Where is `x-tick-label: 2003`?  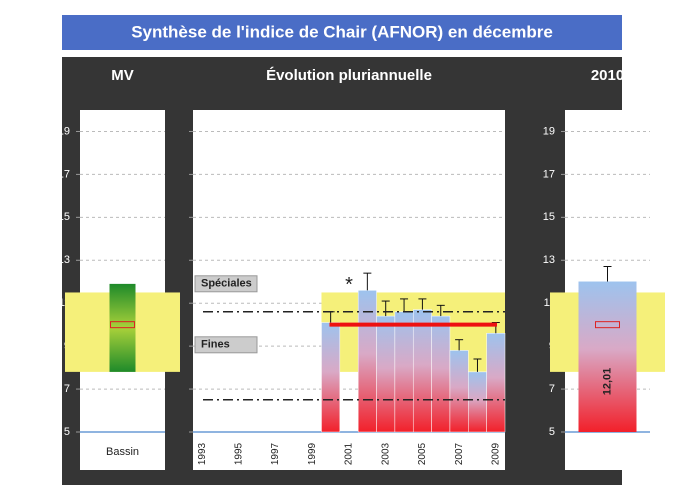 x-tick-label: 2003 is located at coordinates (385, 453).